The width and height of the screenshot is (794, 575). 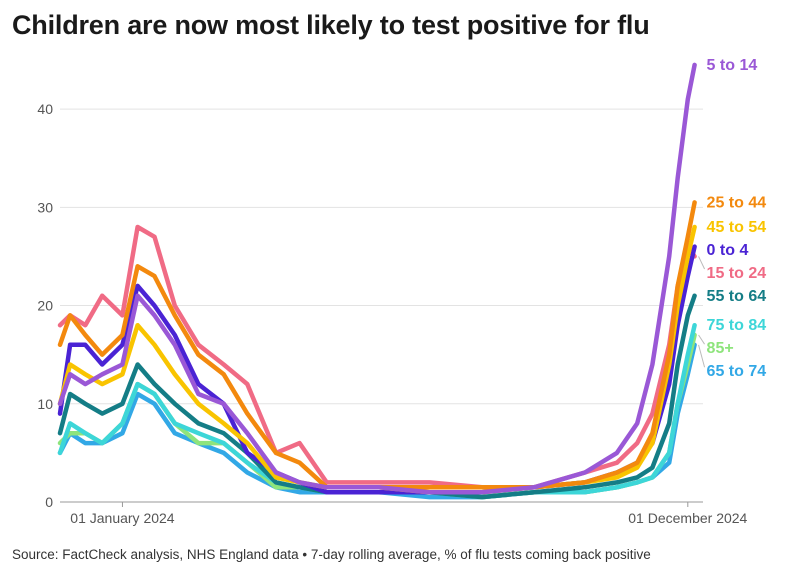 I want to click on y-tick-label-20: 20, so click(x=45, y=306).